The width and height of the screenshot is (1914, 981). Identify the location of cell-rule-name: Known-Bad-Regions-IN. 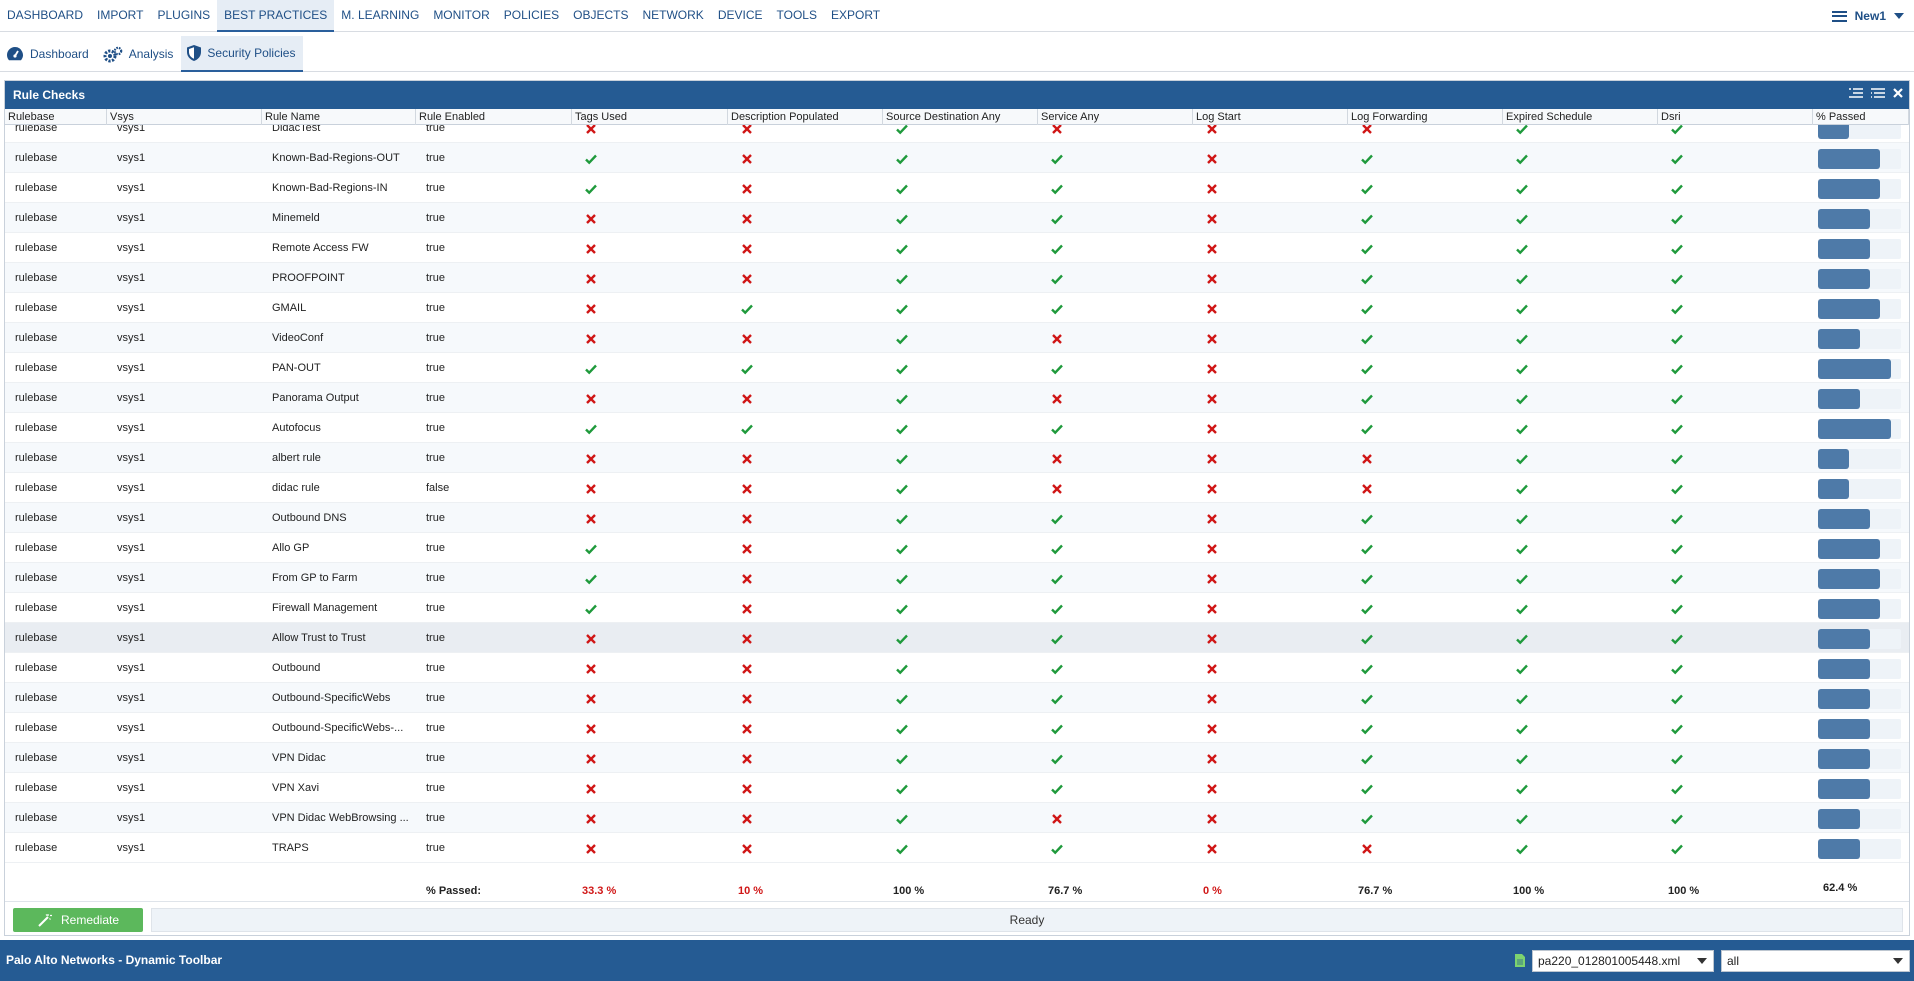
(330, 188).